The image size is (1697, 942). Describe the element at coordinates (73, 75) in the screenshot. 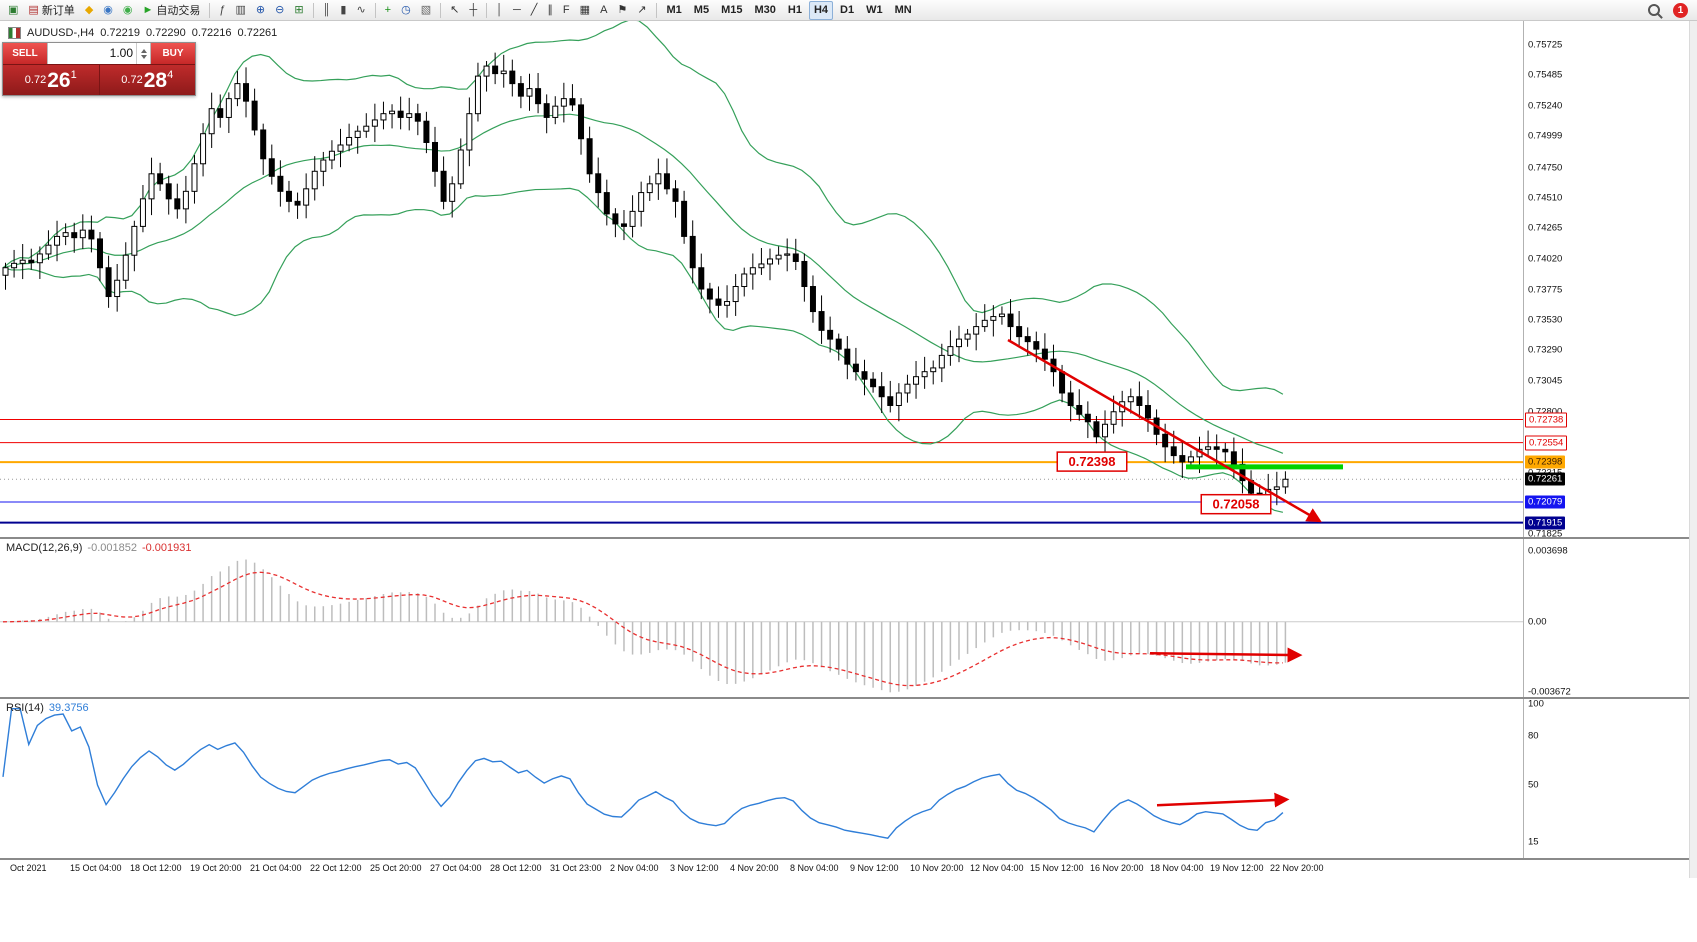

I see `sell-price-sup: 1` at that location.